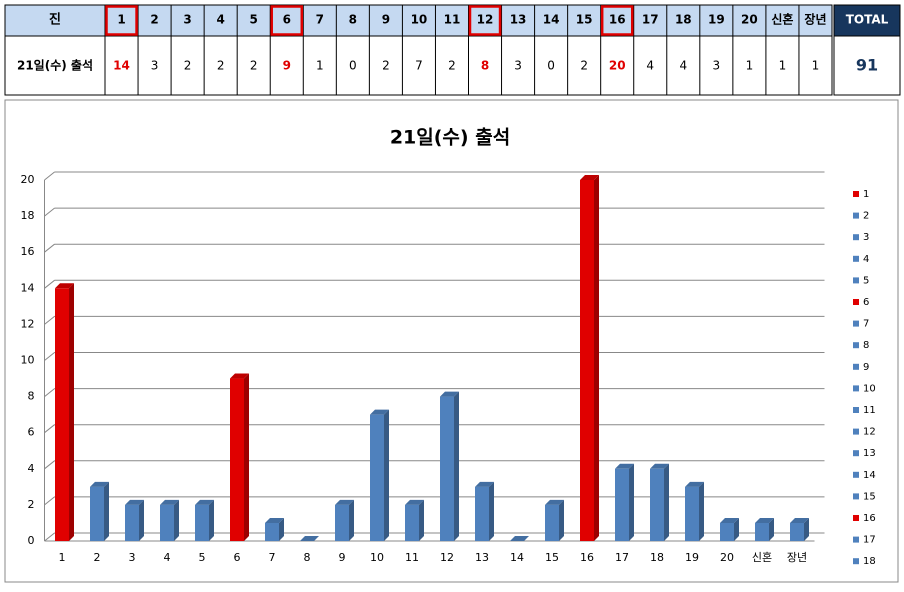  What do you see at coordinates (749, 20) in the screenshot?
I see `column-header: 20` at bounding box center [749, 20].